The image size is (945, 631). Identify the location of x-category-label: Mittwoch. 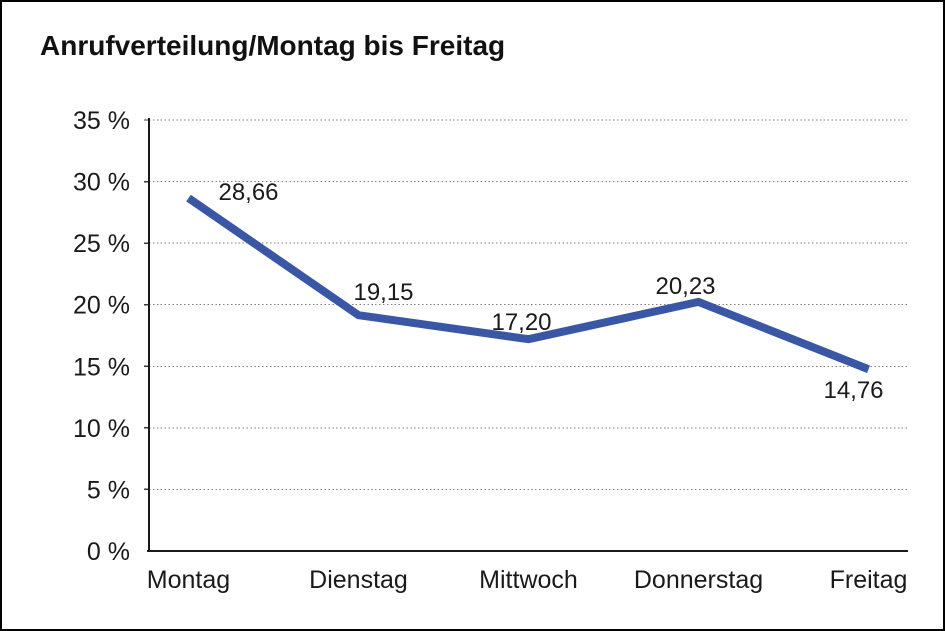
(528, 580).